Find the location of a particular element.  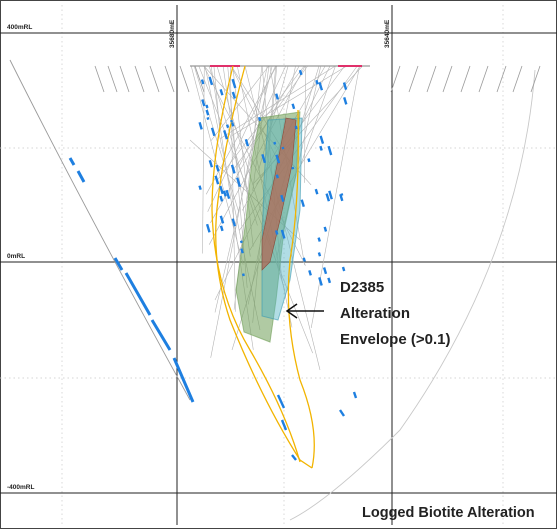

collar-ticks is located at coordinates (317, 79).